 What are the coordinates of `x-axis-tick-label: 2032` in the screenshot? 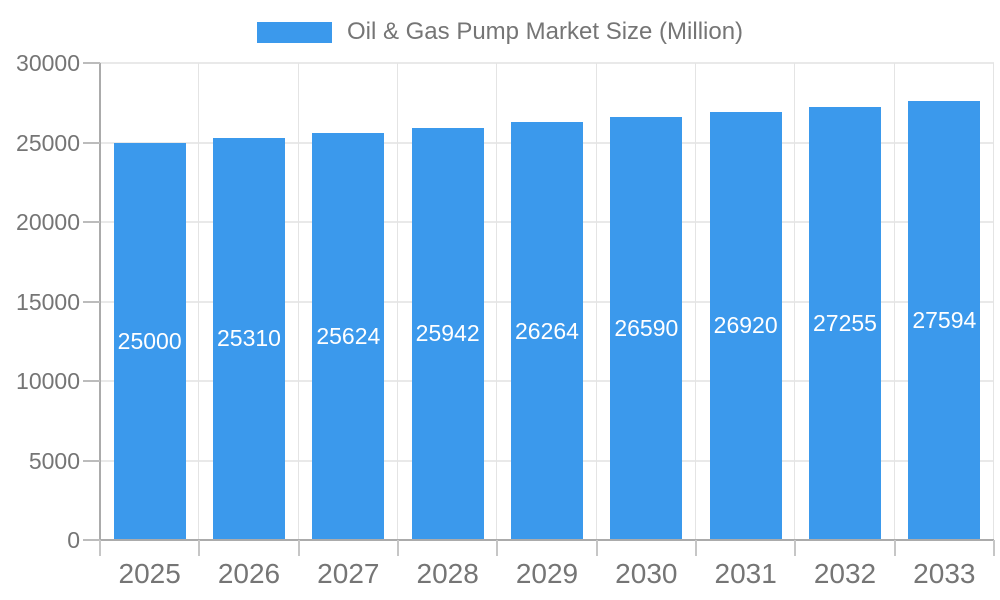 It's located at (845, 573).